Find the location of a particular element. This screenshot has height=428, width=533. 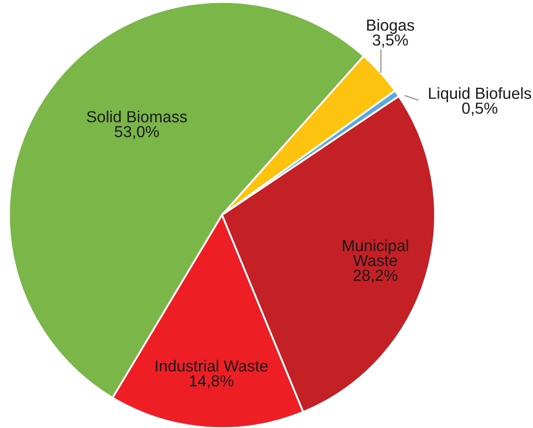

slice-label: Solid Biomass is located at coordinates (136, 116).